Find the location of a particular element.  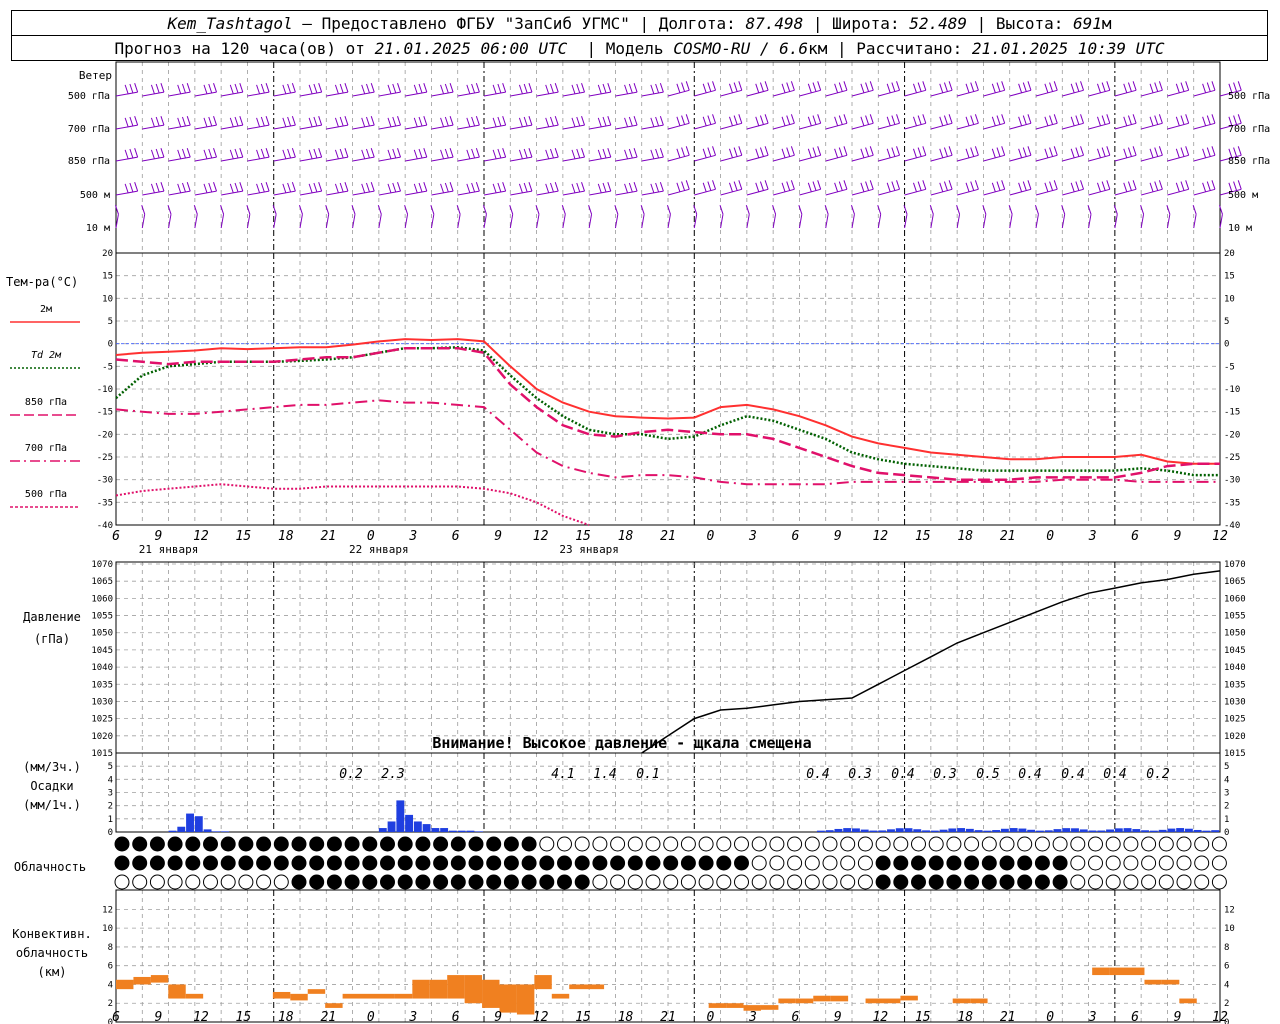

time-tick-label-bottom: 12 is located at coordinates (201, 1017).